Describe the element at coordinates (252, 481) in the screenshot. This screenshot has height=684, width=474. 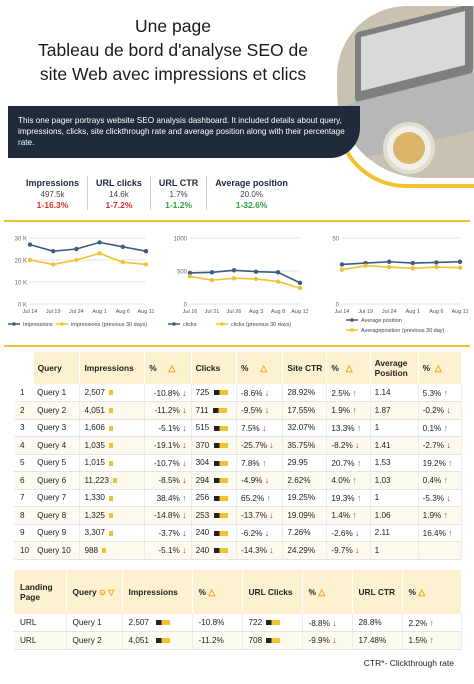
I see `pct-value: -4.9%` at that location.